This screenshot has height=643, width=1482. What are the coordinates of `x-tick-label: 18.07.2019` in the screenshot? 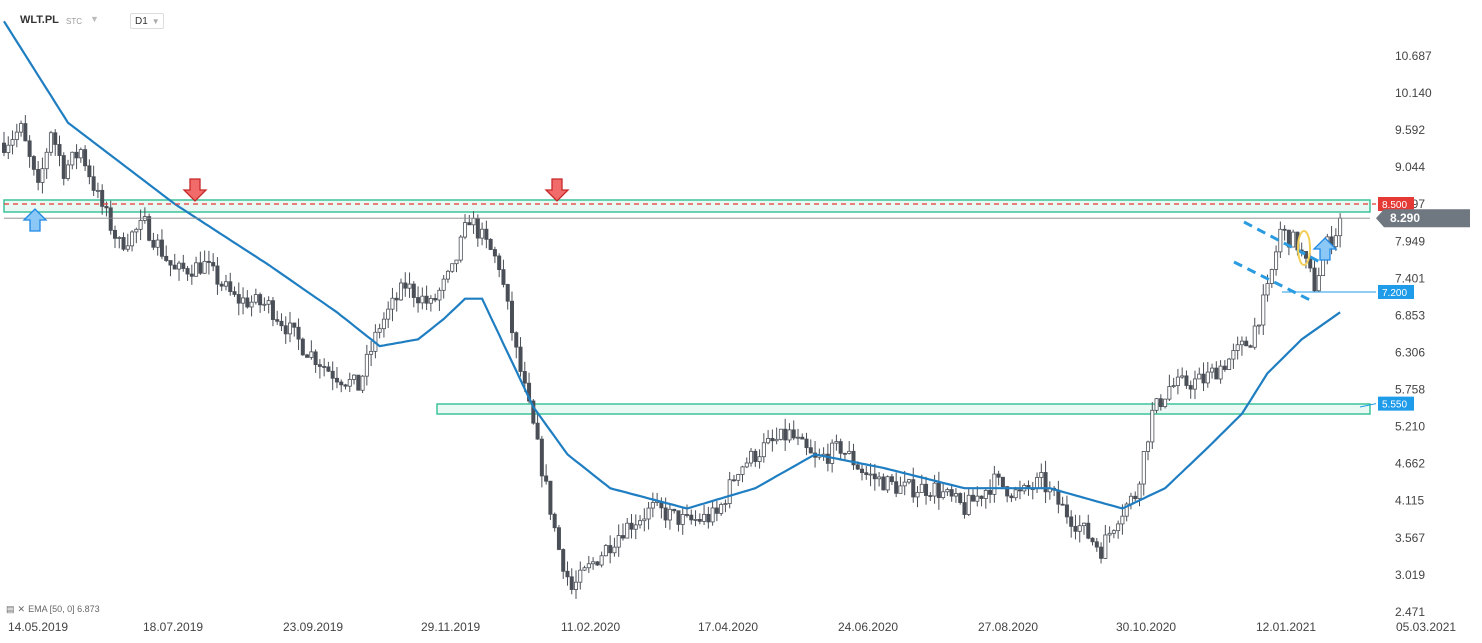 It's located at (173, 627).